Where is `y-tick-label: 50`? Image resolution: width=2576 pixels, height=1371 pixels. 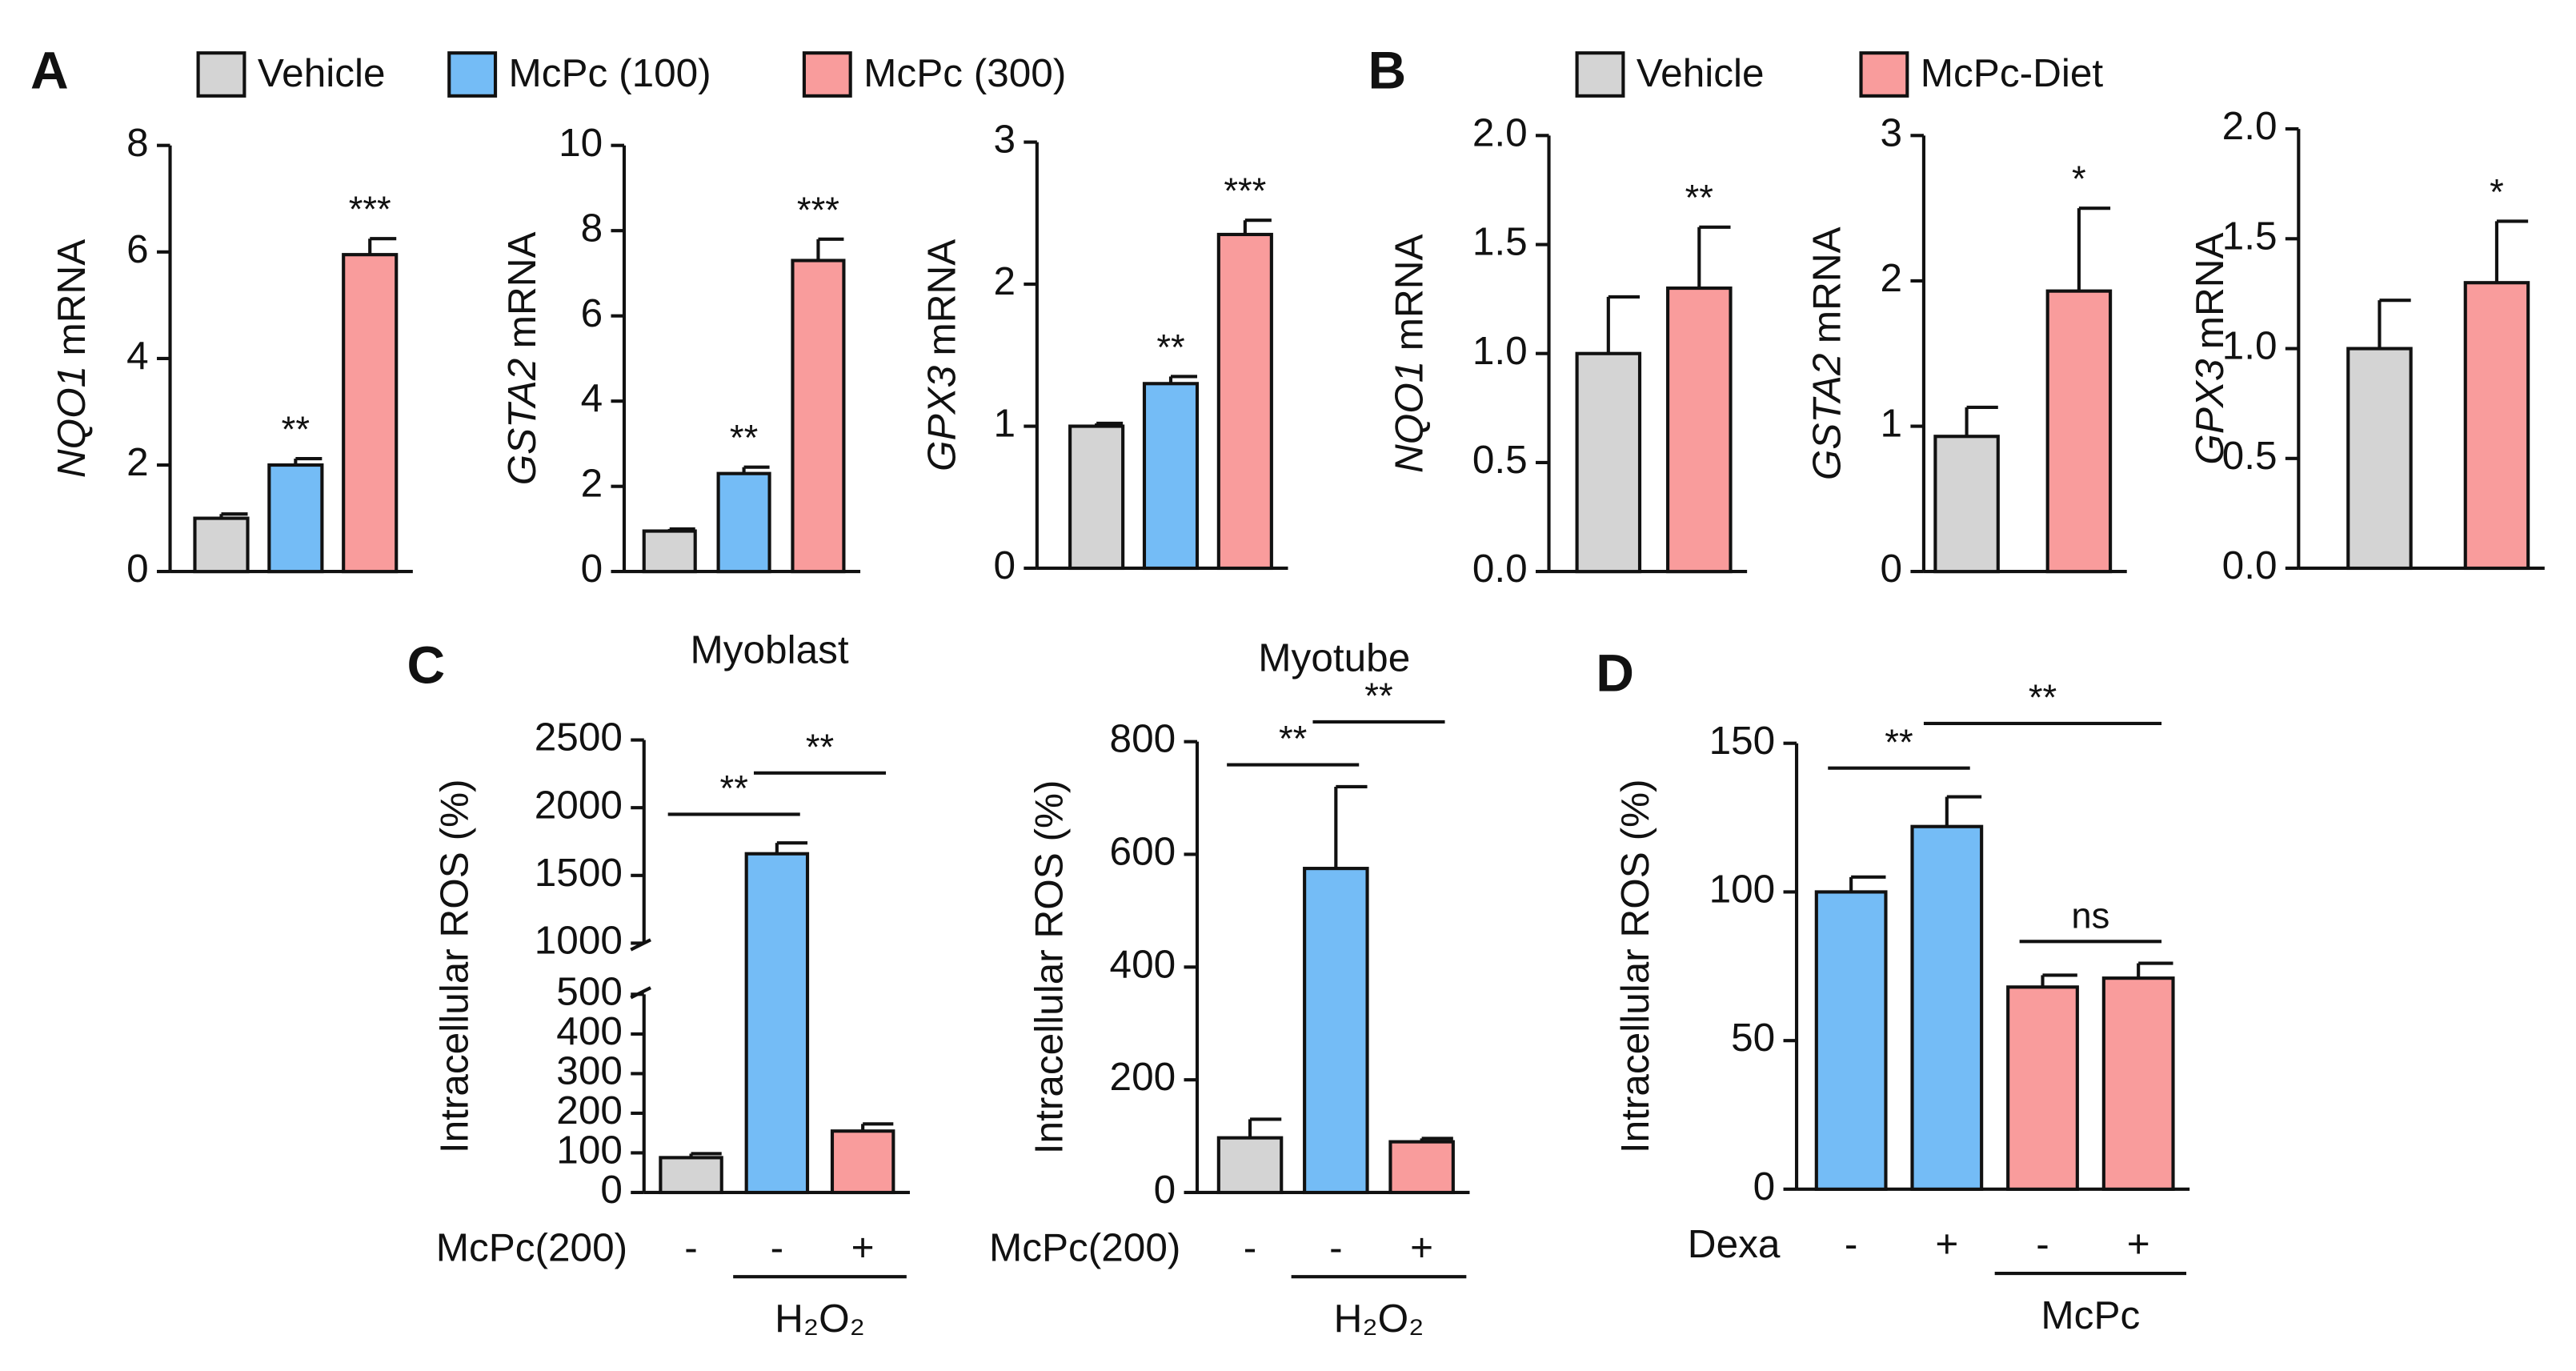
y-tick-label: 50 is located at coordinates (1753, 1038).